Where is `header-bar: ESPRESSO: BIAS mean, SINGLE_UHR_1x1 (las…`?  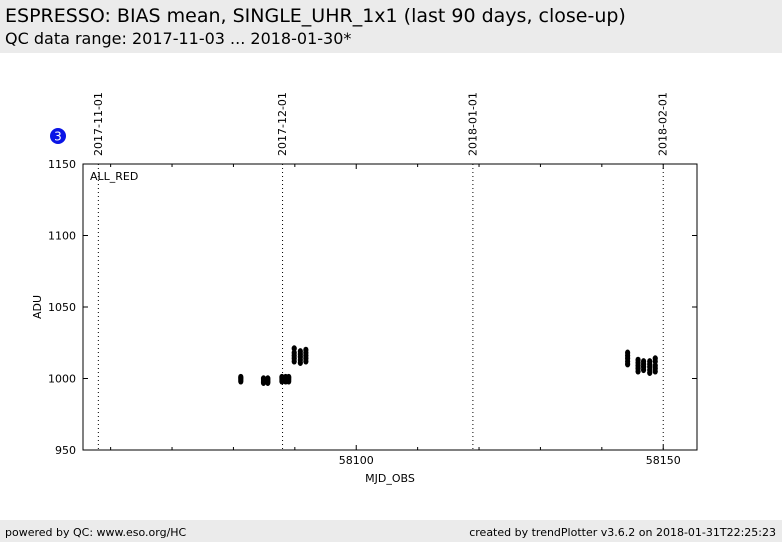 header-bar: ESPRESSO: BIAS mean, SINGLE_UHR_1x1 (las… is located at coordinates (391, 26).